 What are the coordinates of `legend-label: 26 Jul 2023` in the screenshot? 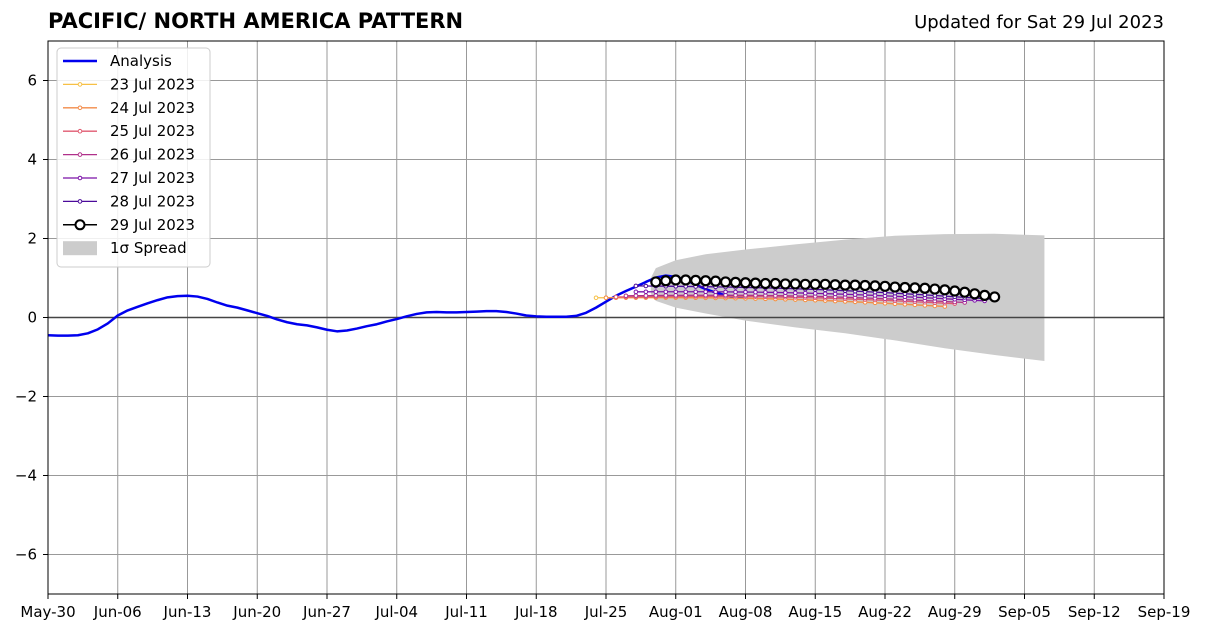 It's located at (152, 155).